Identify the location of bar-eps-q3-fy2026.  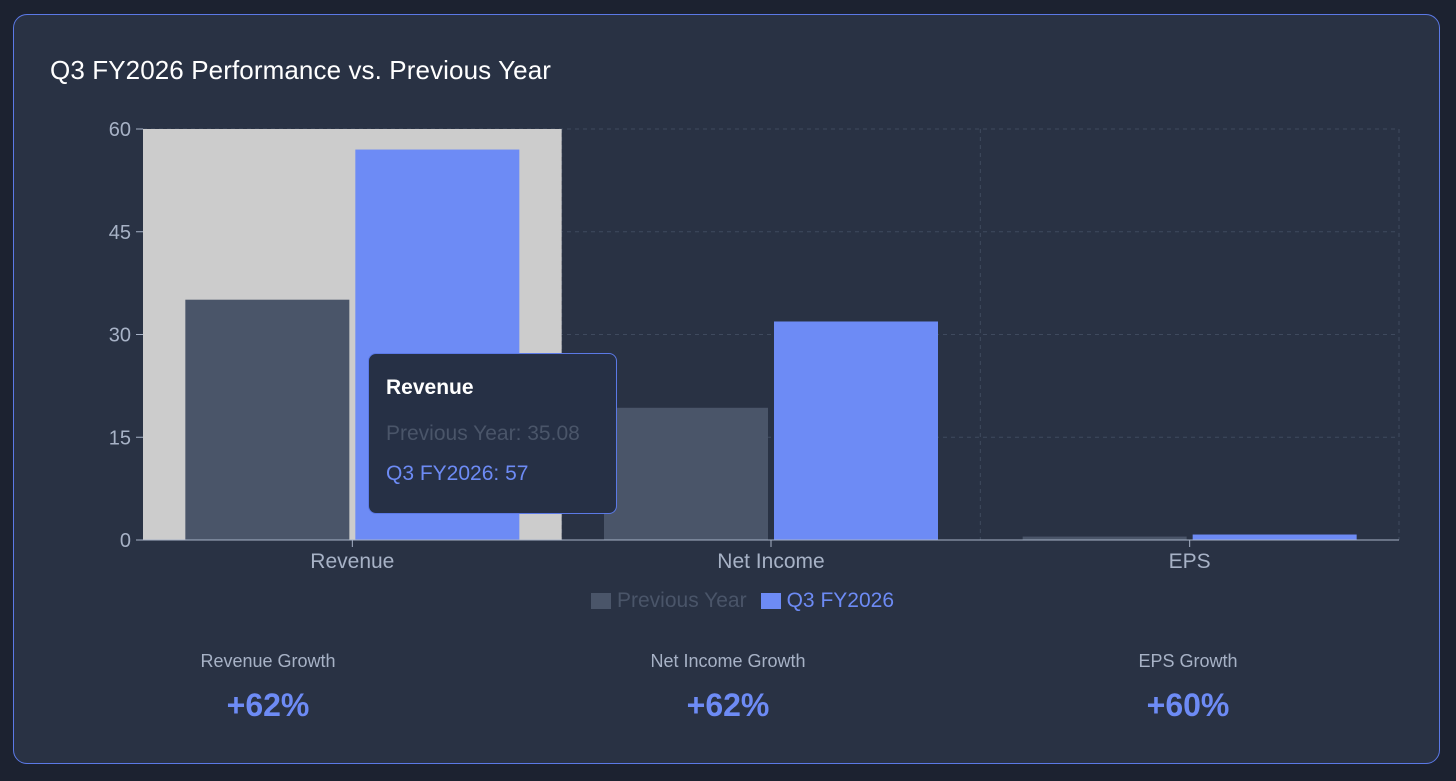
(1274, 537).